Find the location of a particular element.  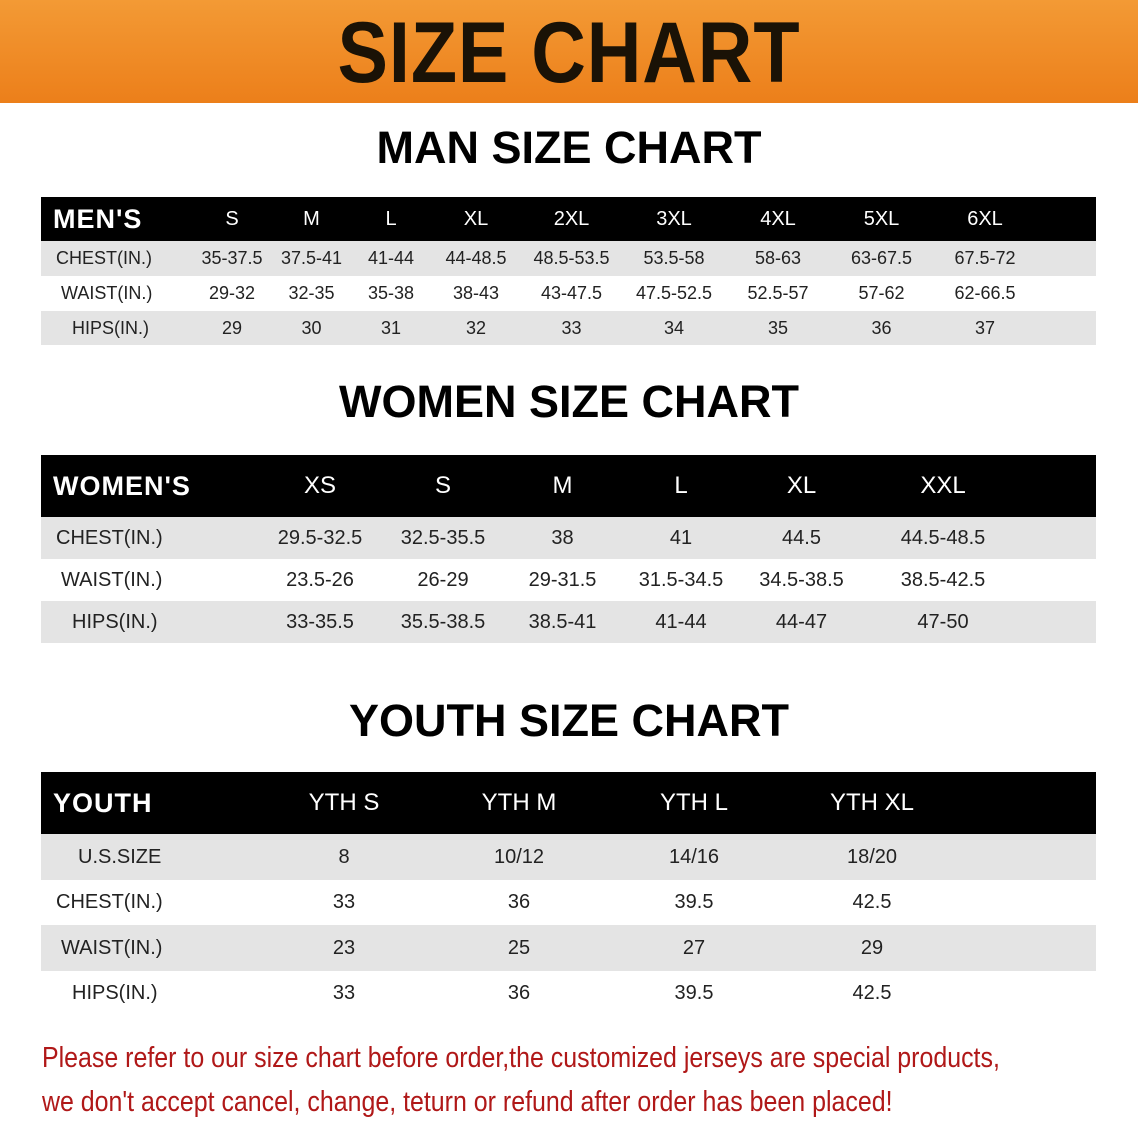

size-header-cell: YTH XL is located at coordinates (872, 802).